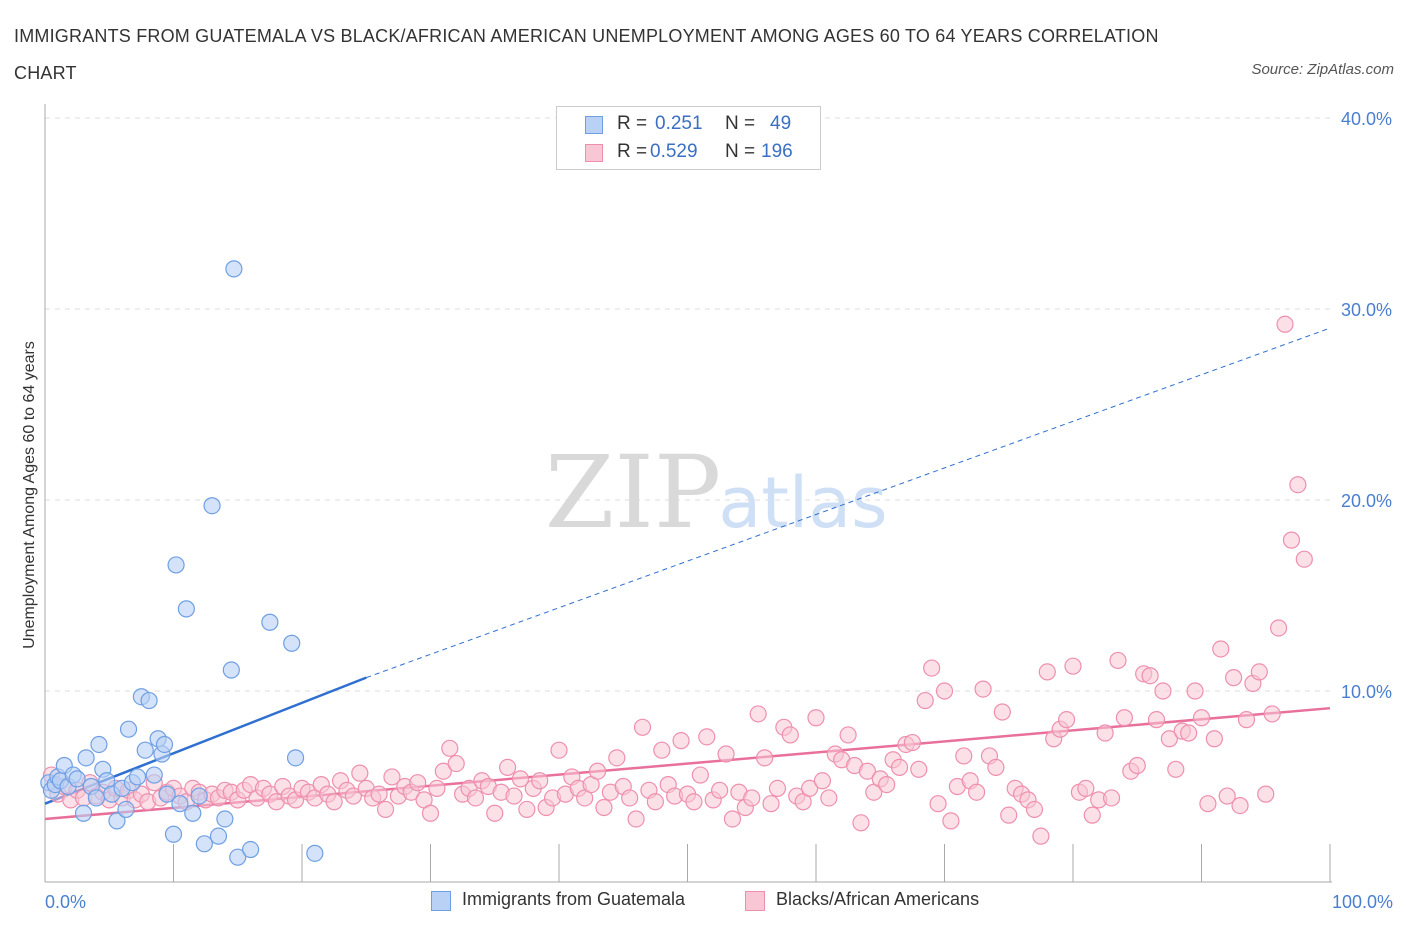 The image size is (1406, 930). I want to click on y-tick-label: 40.0%, so click(1366, 119).